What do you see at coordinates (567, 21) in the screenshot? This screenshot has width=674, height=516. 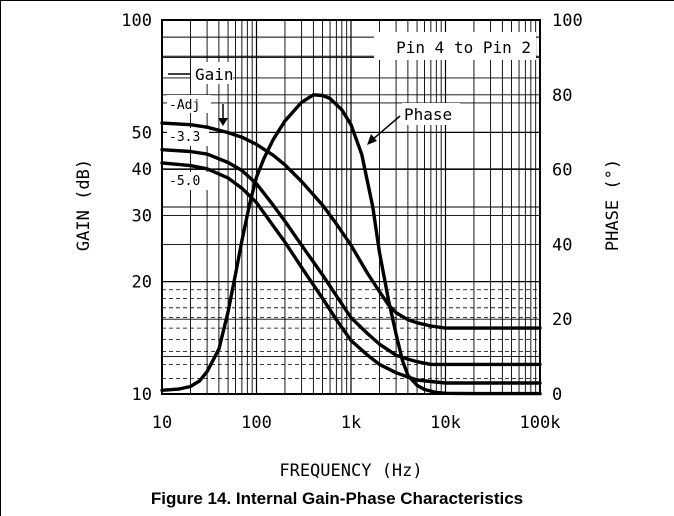 I see `y-right-tick-label: 100` at bounding box center [567, 21].